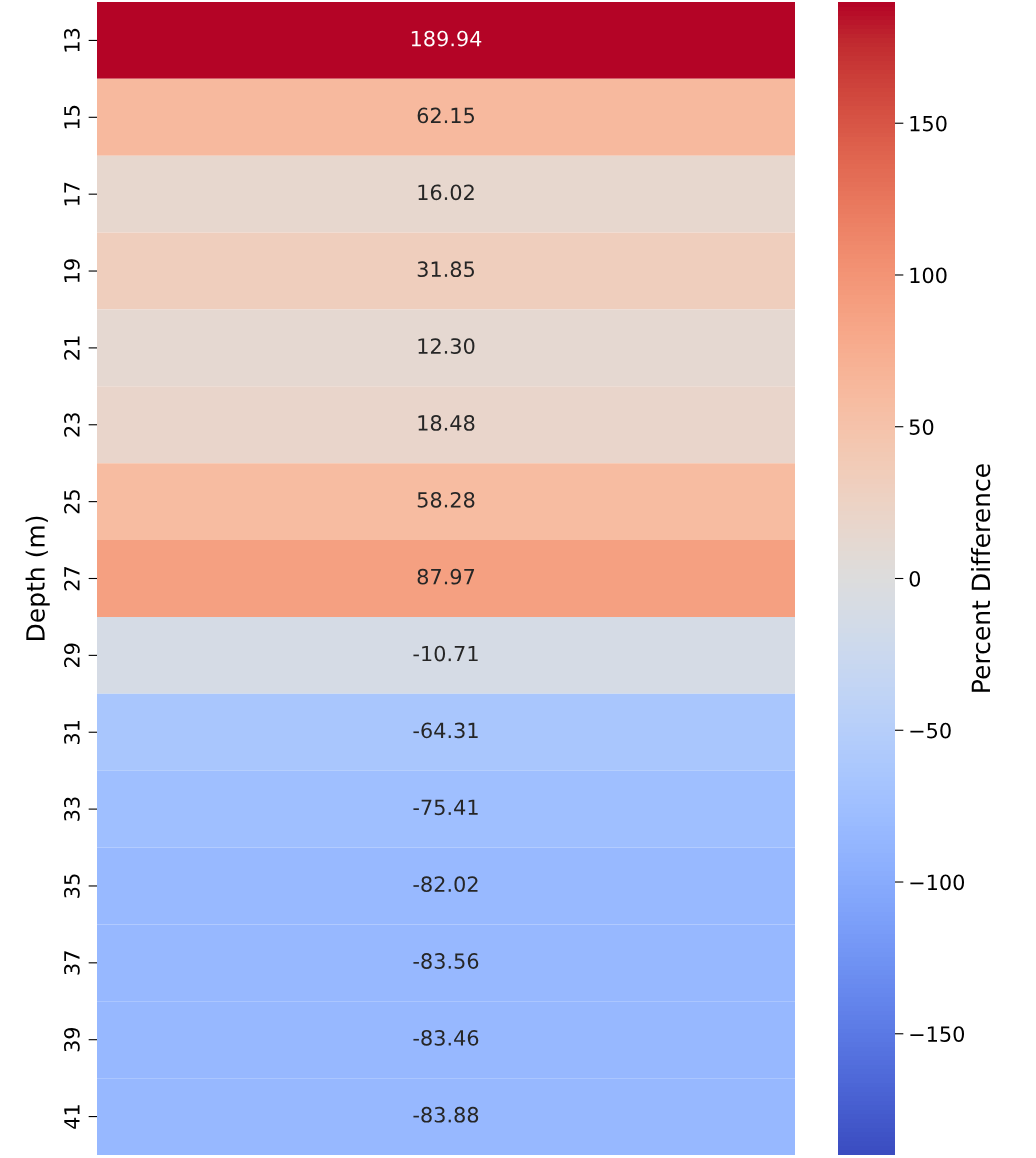  Describe the element at coordinates (930, 730) in the screenshot. I see `color-bar-label: −50` at that location.